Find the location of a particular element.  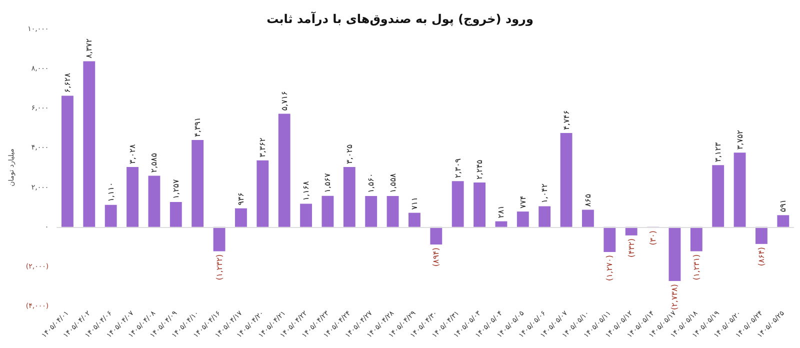

data-label: ۱,۱۶۸ is located at coordinates (306, 190).